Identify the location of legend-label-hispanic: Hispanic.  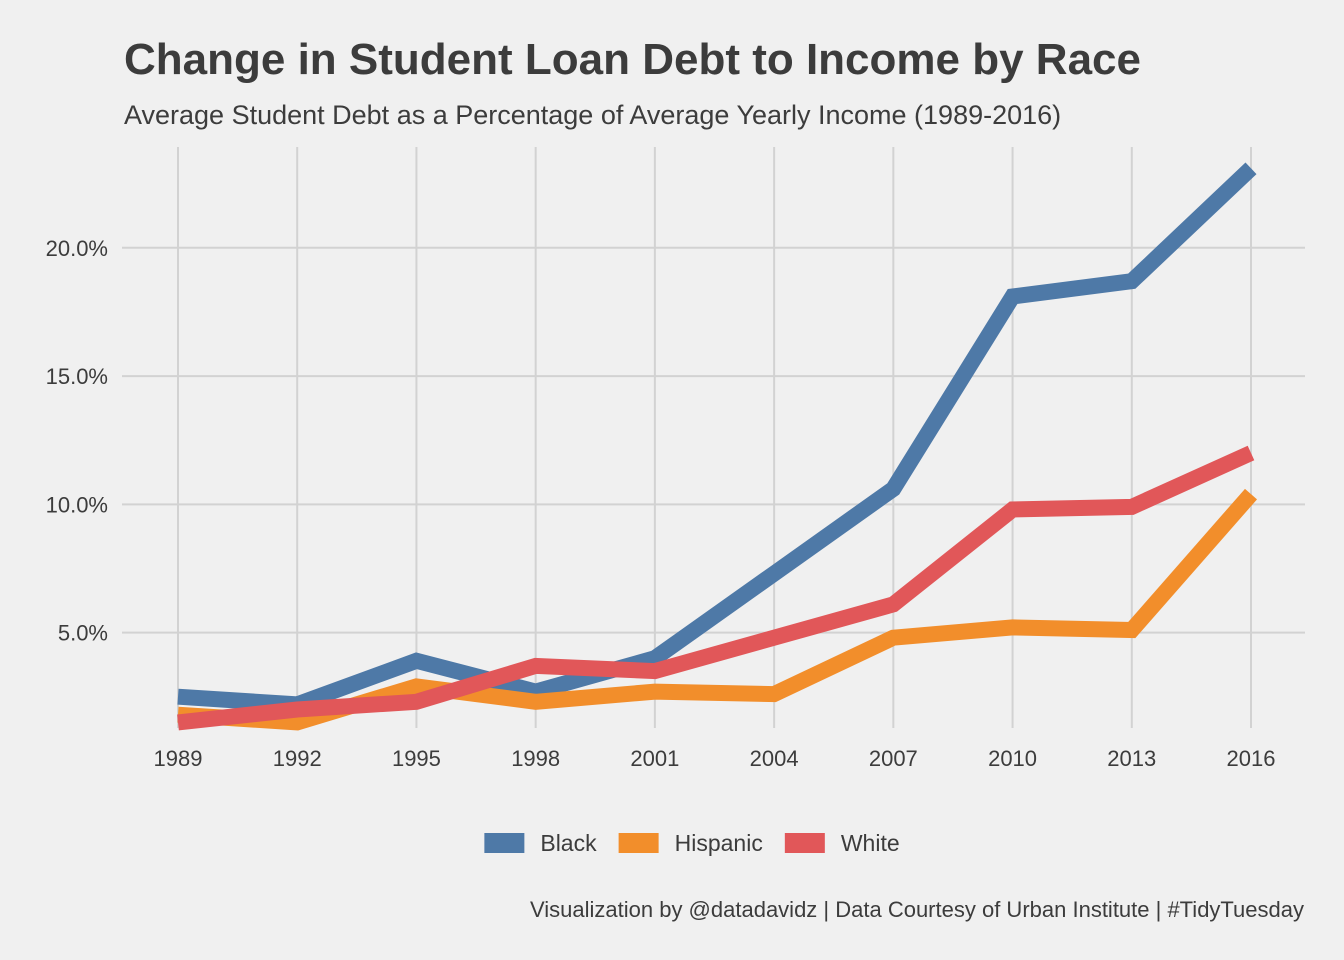
(719, 843).